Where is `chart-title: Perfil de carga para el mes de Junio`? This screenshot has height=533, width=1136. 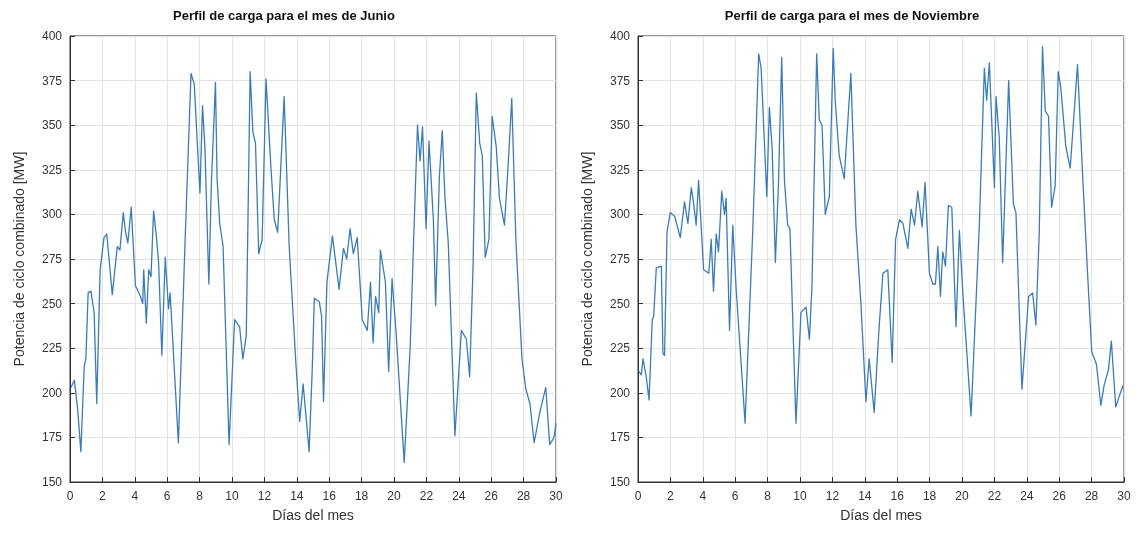 chart-title: Perfil de carga para el mes de Junio is located at coordinates (284, 15).